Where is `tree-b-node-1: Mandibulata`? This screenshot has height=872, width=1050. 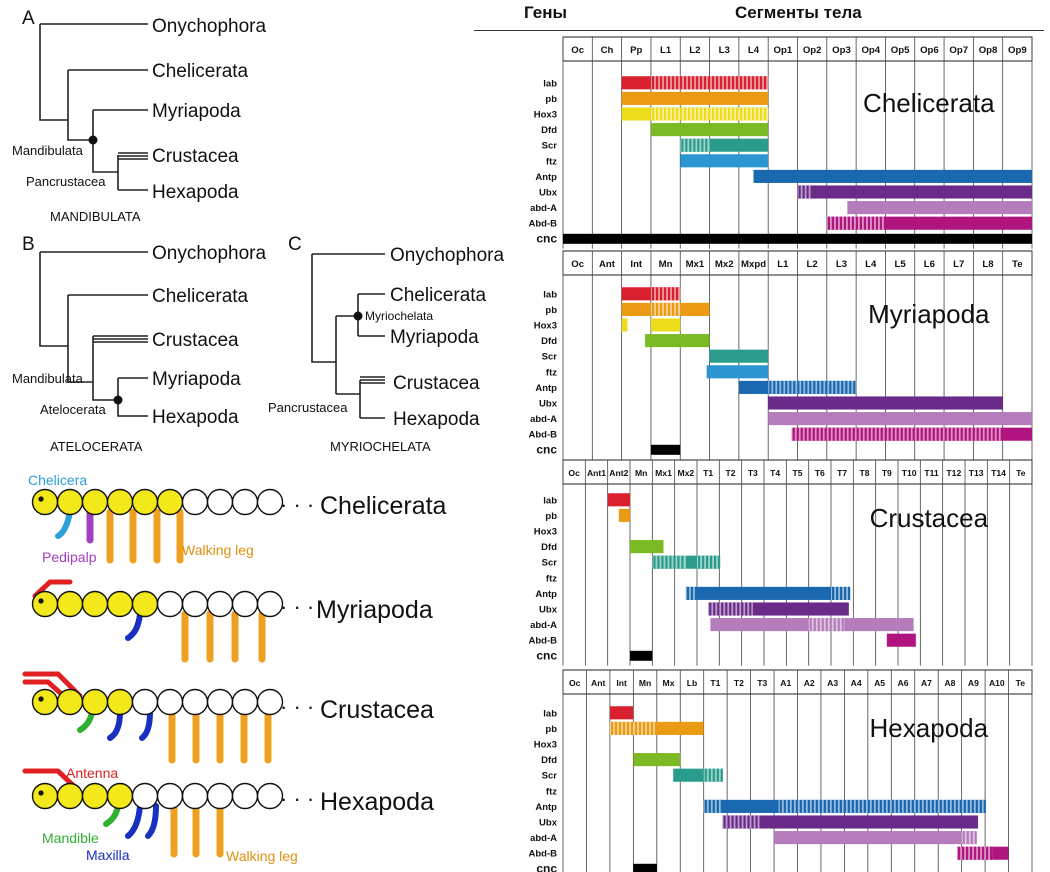
tree-b-node-1: Mandibulata is located at coordinates (48, 378).